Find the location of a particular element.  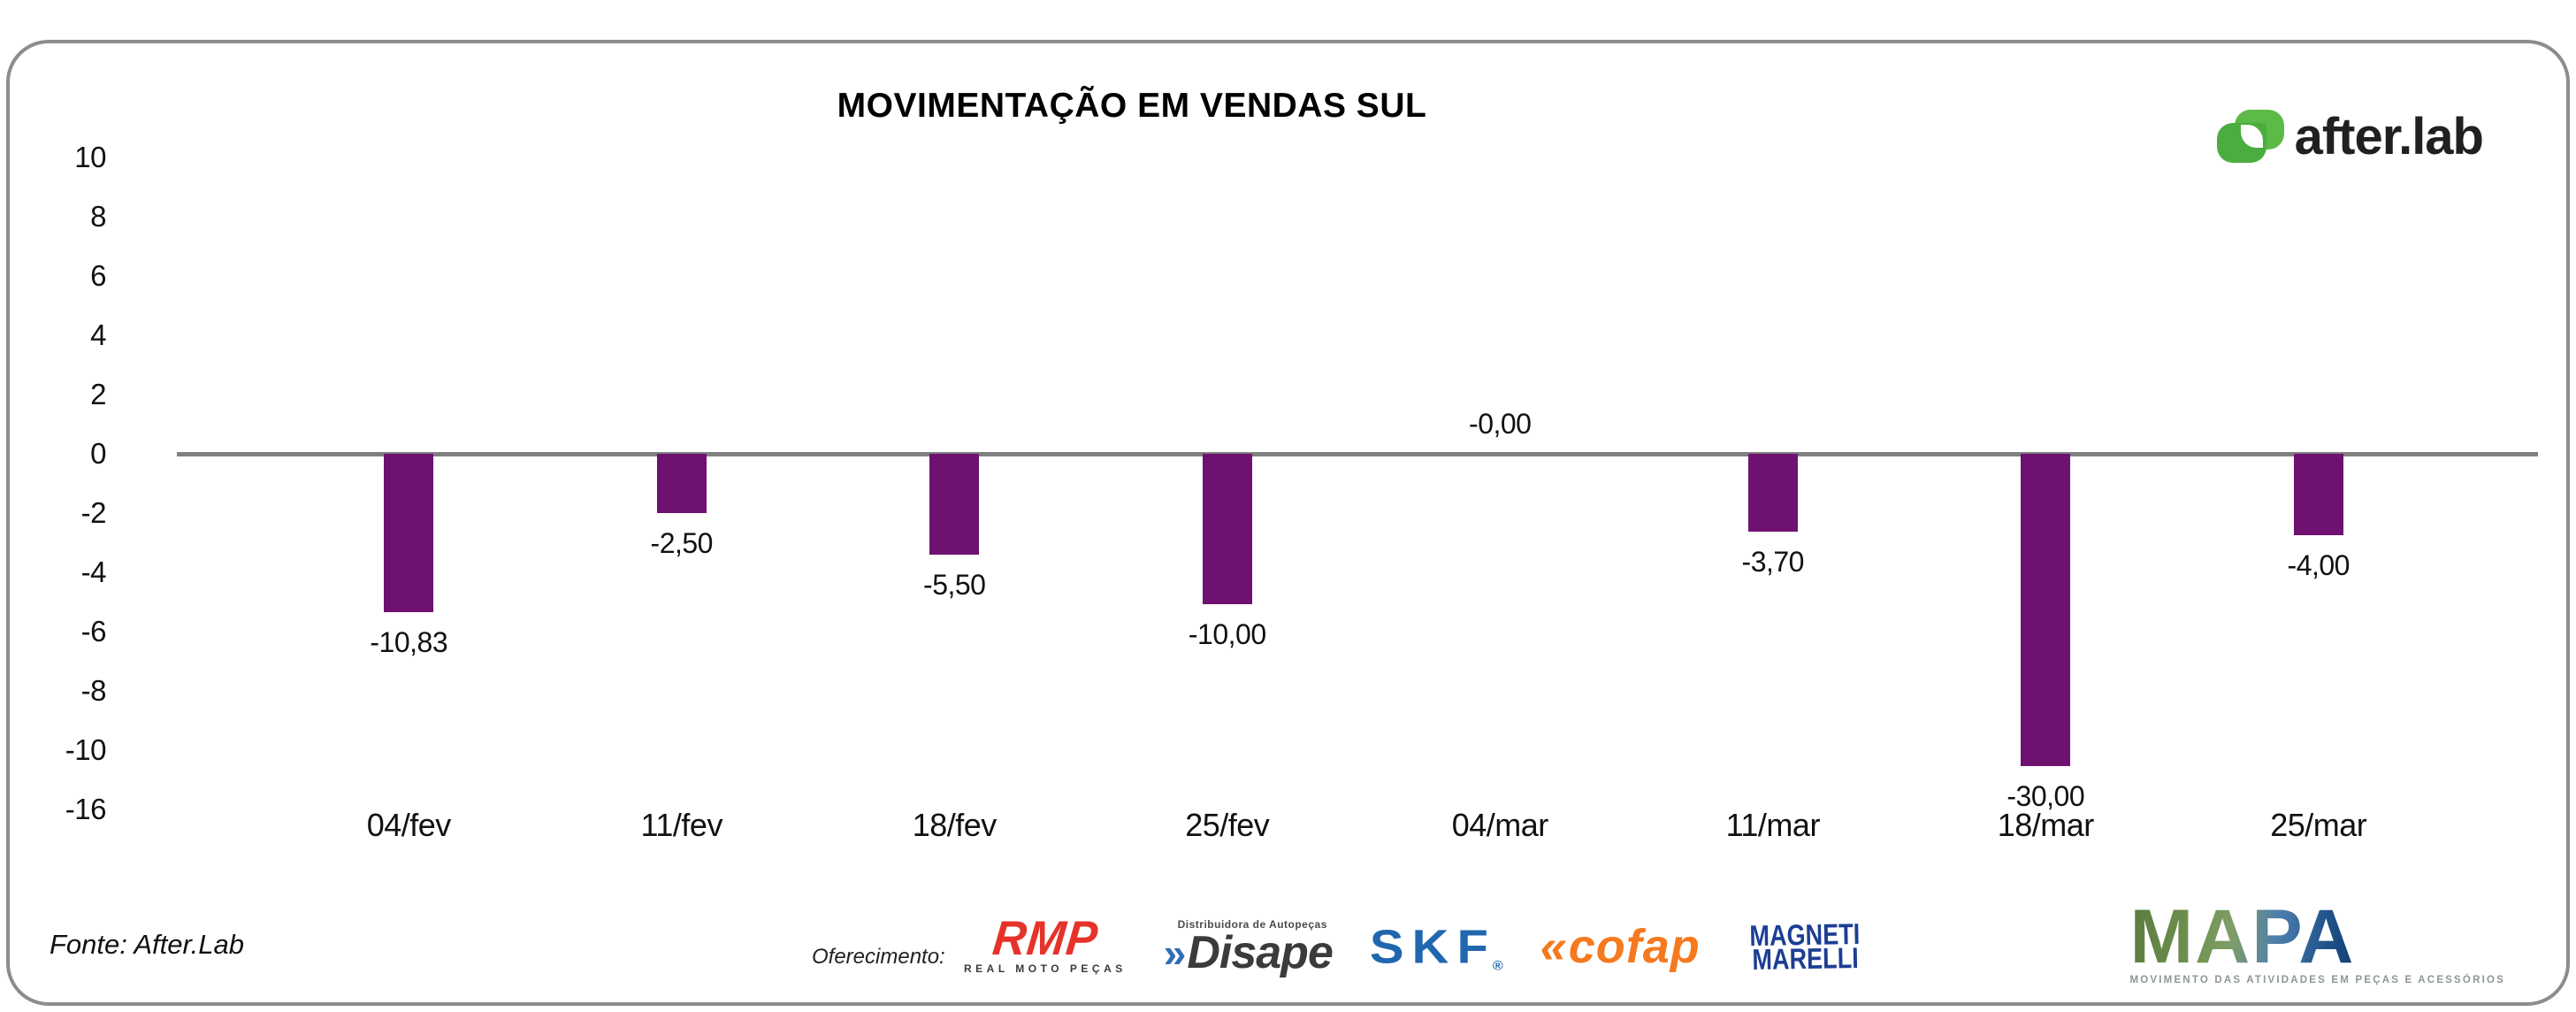

bar-value-label: -3,70 is located at coordinates (1773, 562).